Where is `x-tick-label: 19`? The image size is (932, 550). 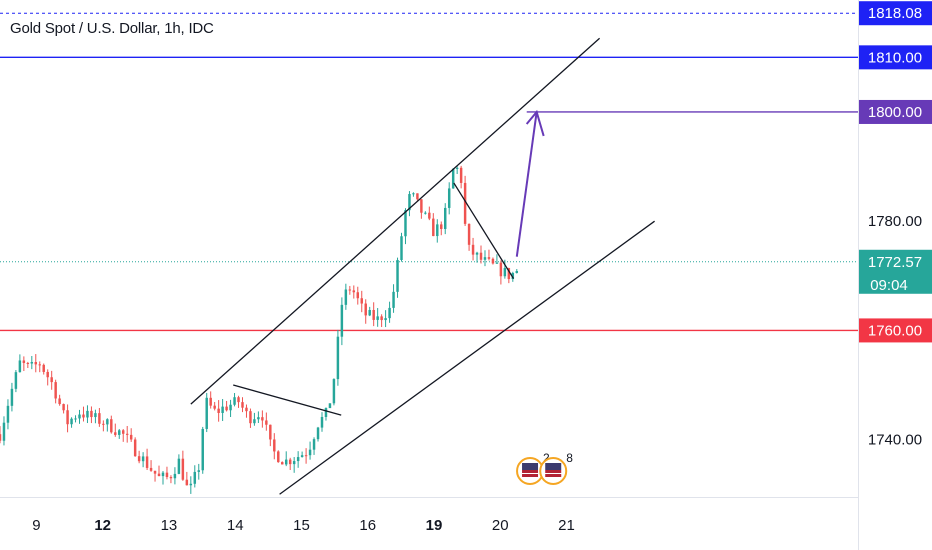 x-tick-label: 19 is located at coordinates (434, 525).